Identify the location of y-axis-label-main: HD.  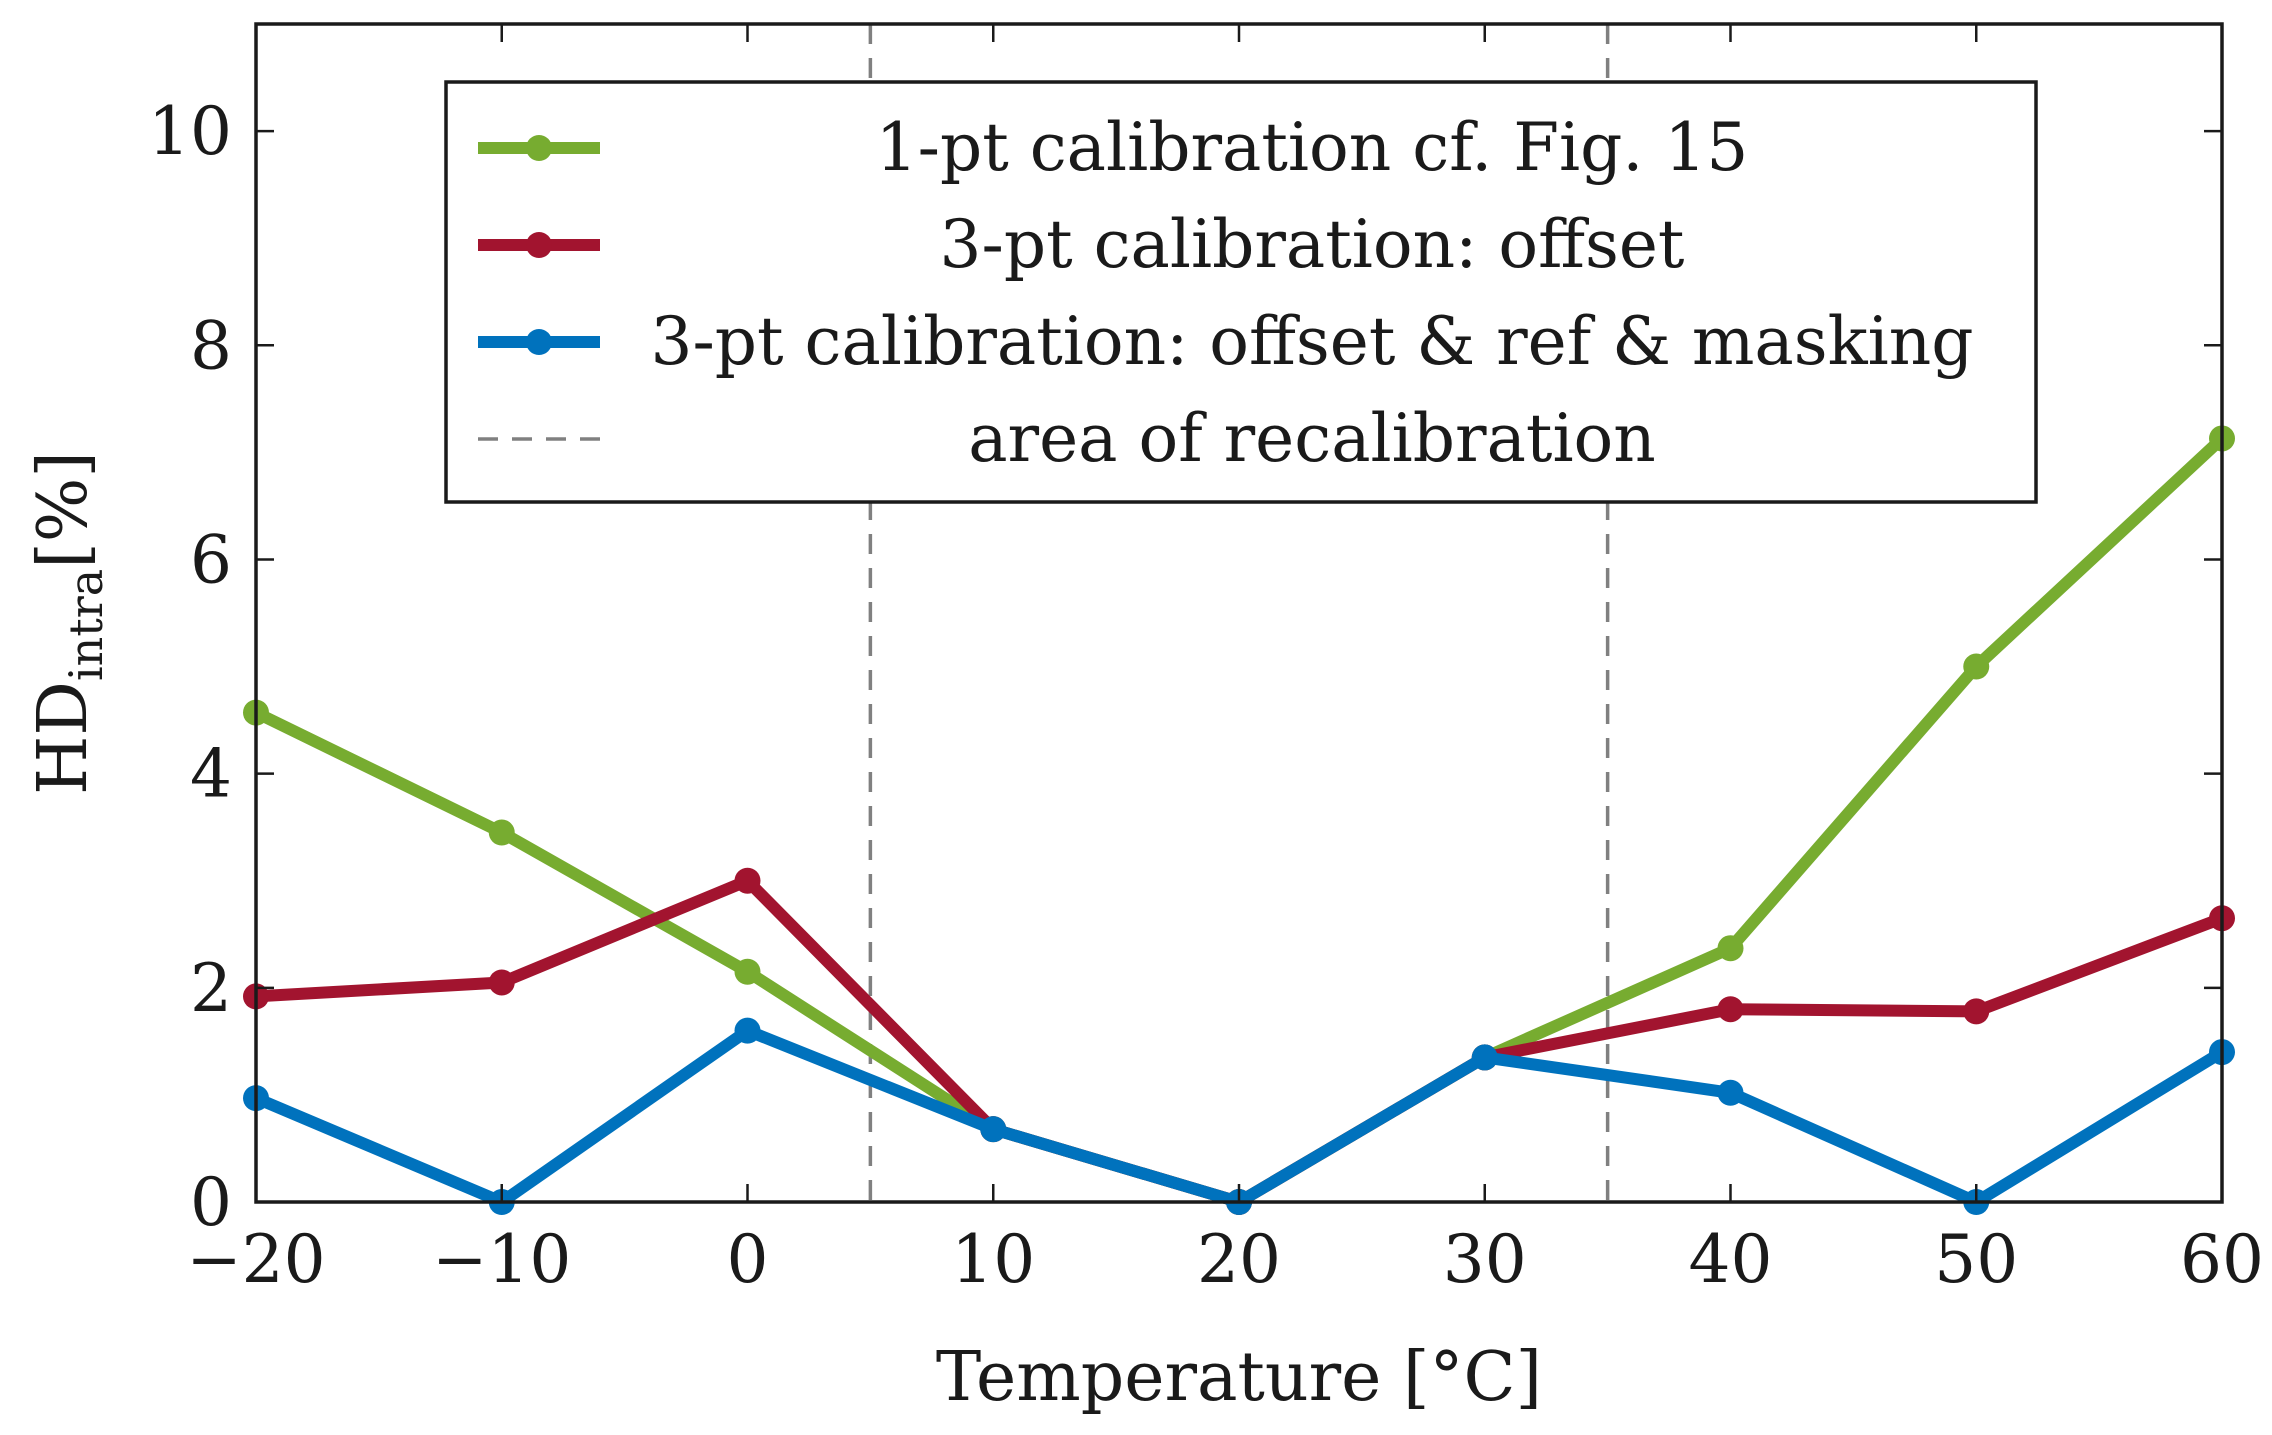
(63, 738).